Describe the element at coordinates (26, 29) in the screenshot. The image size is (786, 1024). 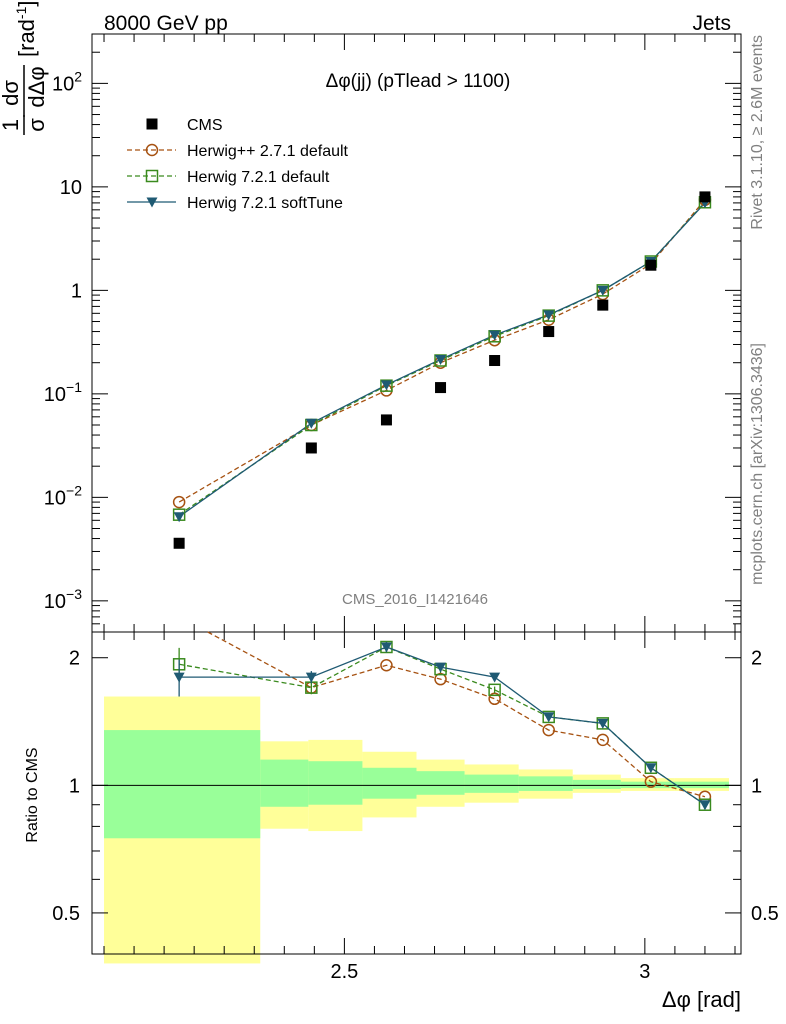
I see `ylabel-unit: [rad-1]` at that location.